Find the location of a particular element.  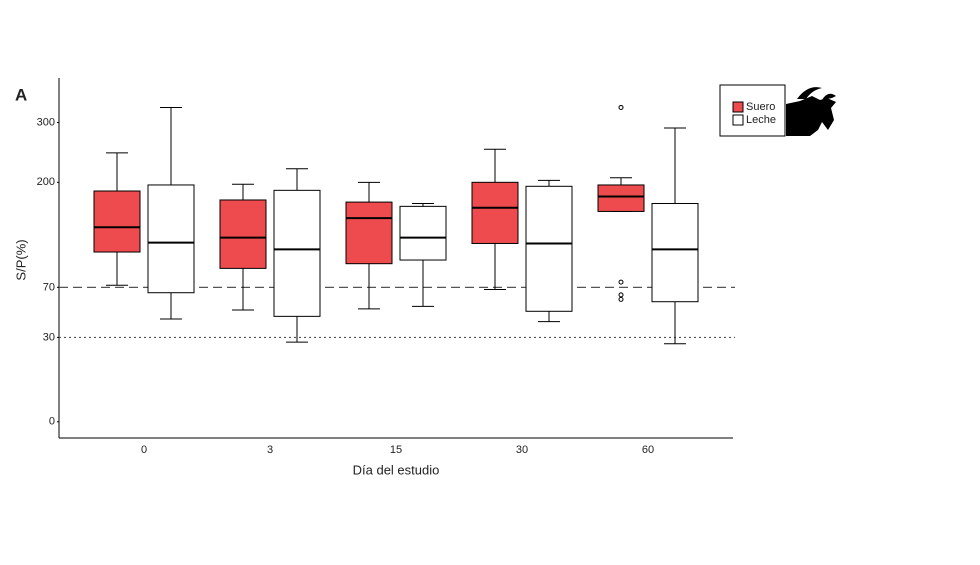

y-tick-label: 300 is located at coordinates (46, 122).